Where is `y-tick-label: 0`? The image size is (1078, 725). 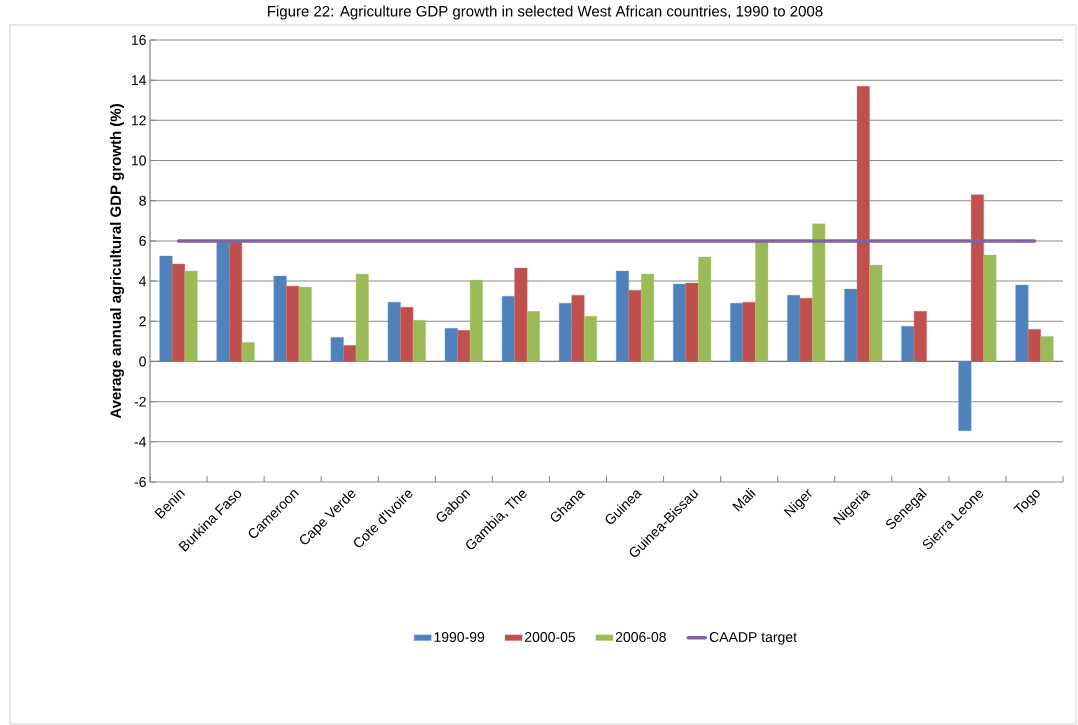
y-tick-label: 0 is located at coordinates (142, 361).